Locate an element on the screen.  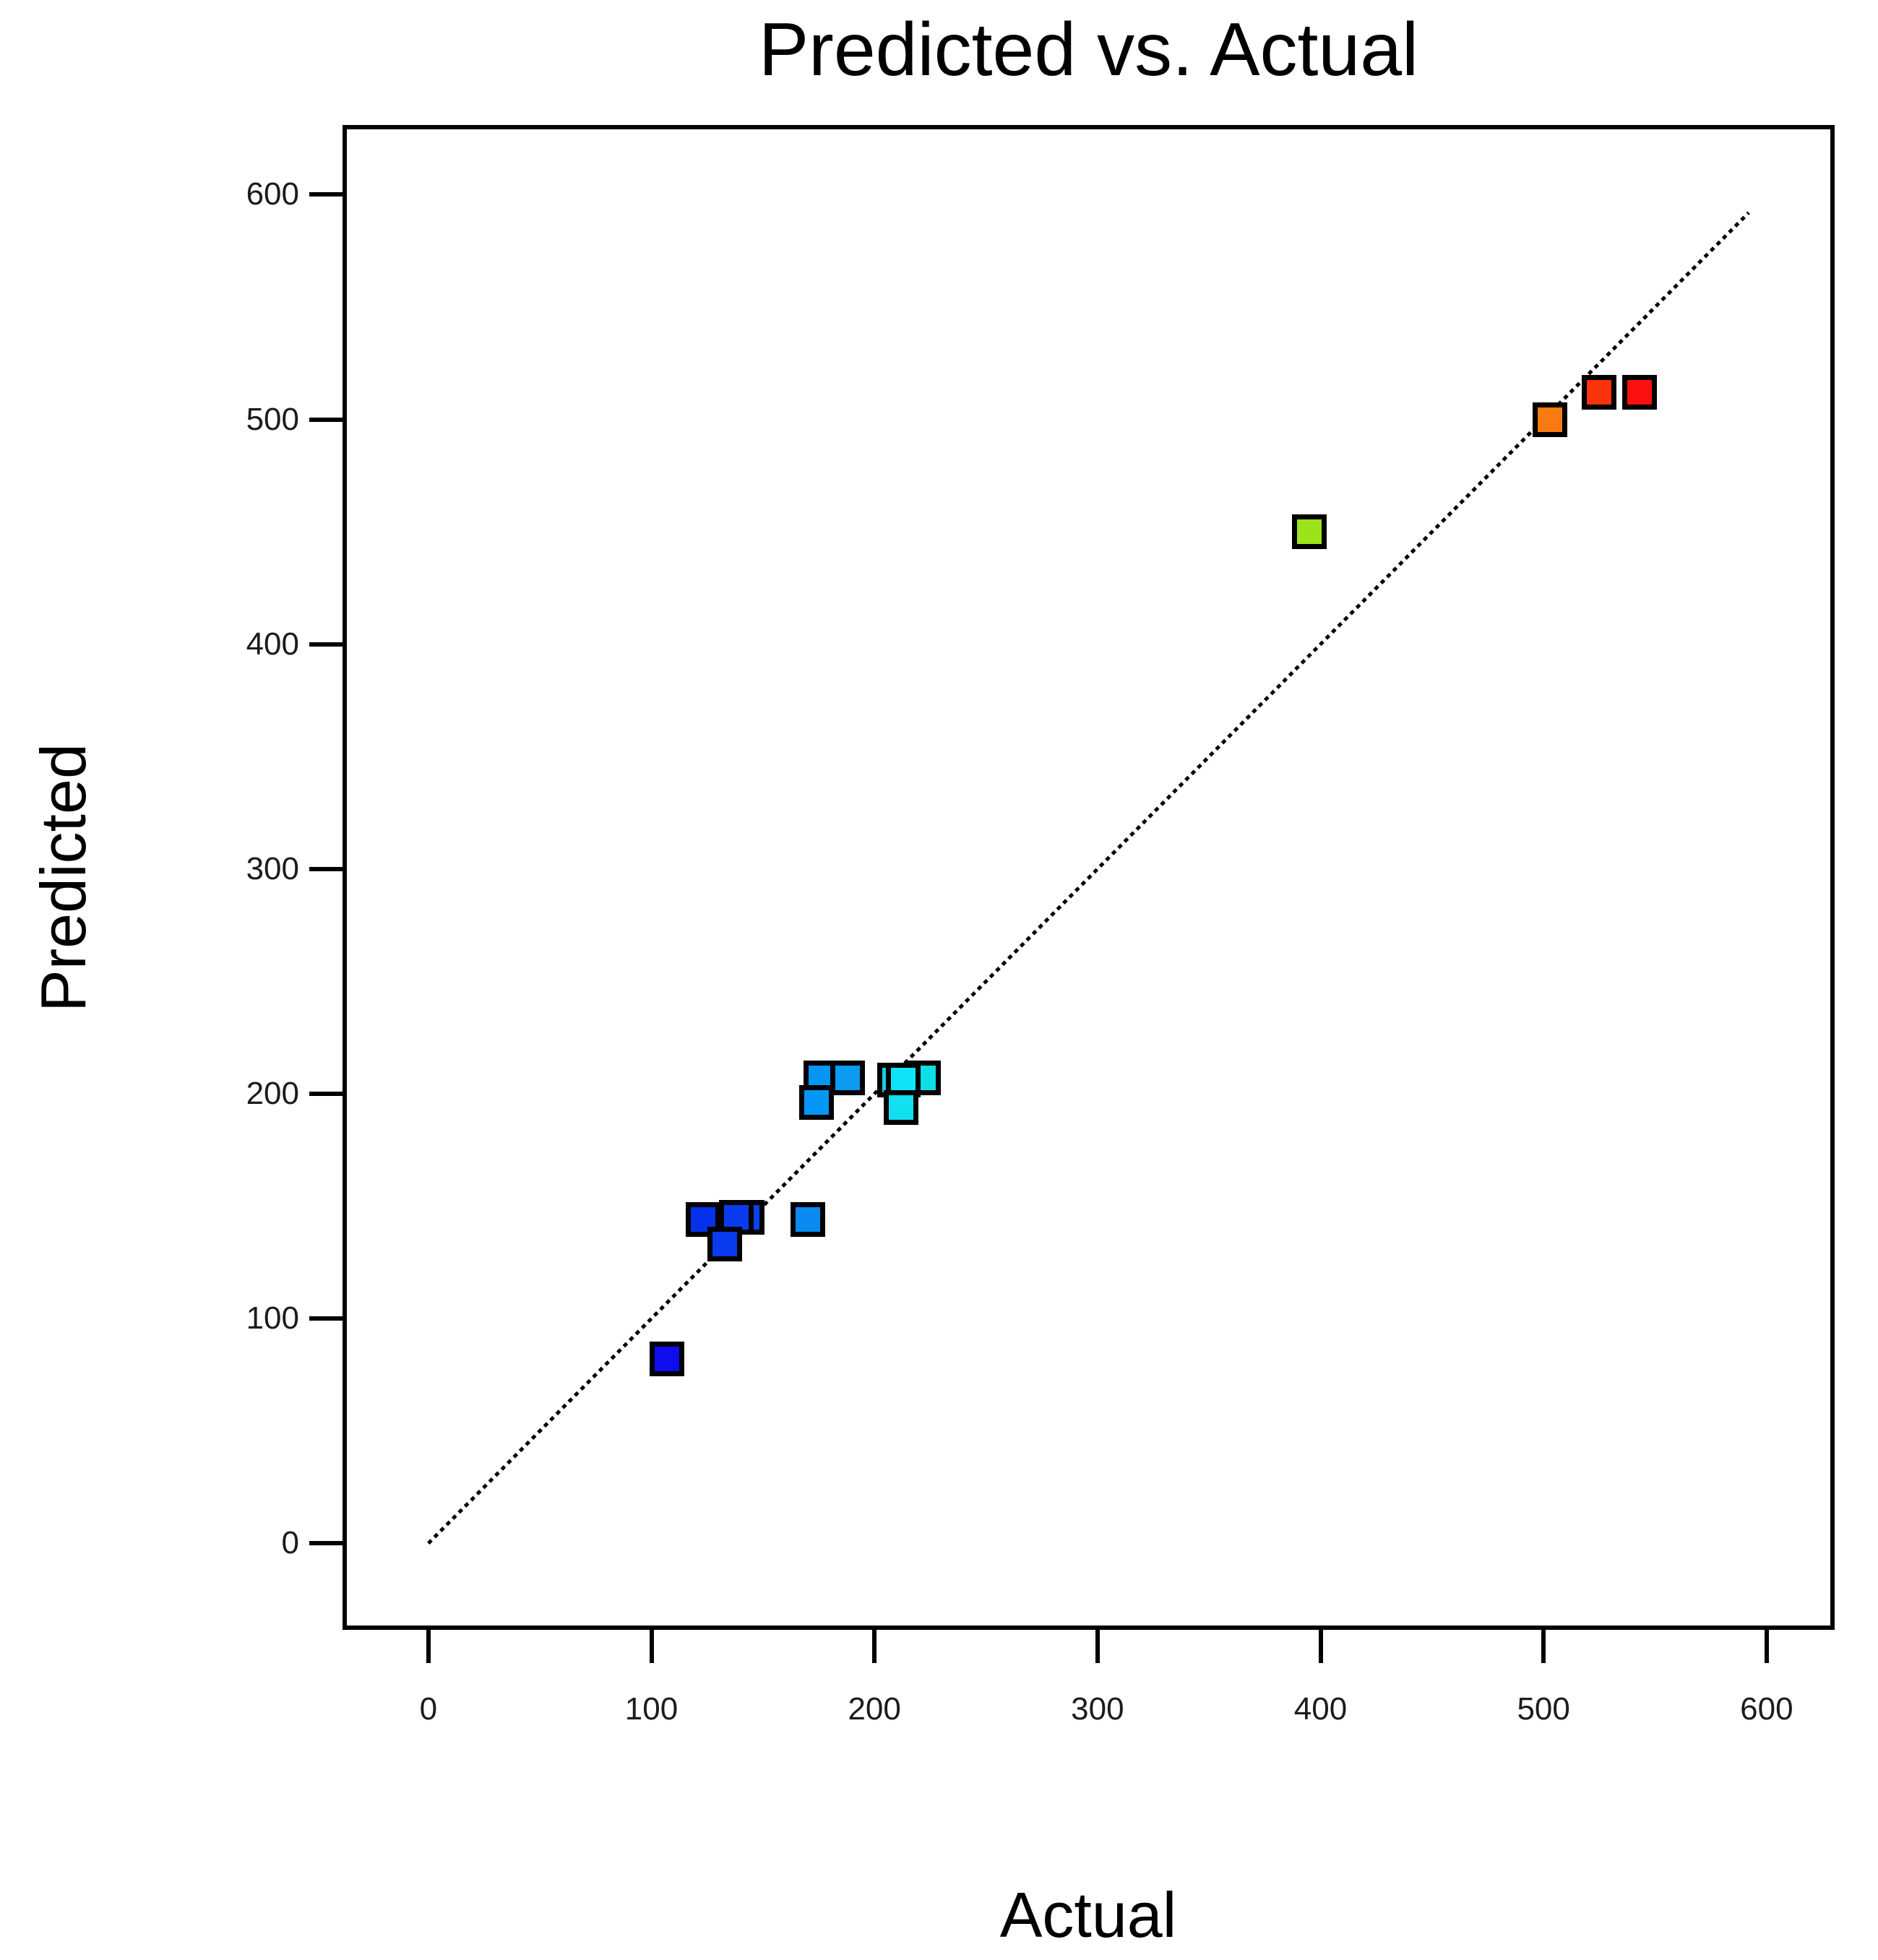
y-tick-label: 500 is located at coordinates (272, 419).